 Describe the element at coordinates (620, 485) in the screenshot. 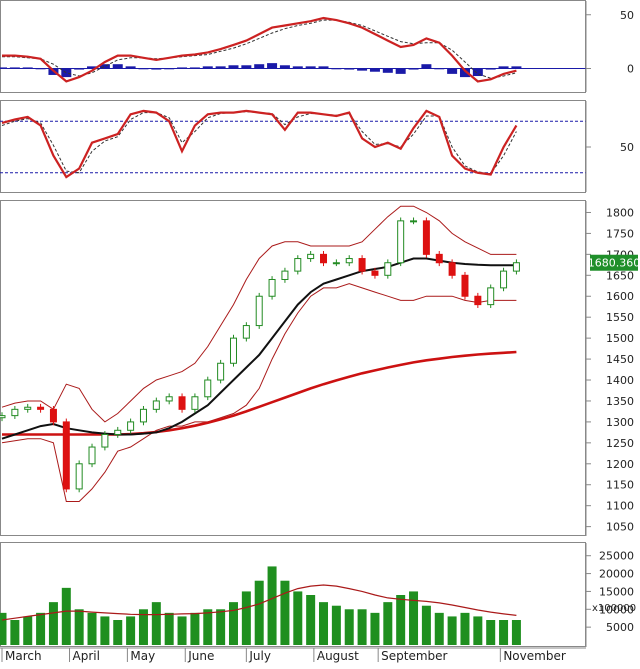

I see `price-y-tick-label: 1150` at that location.